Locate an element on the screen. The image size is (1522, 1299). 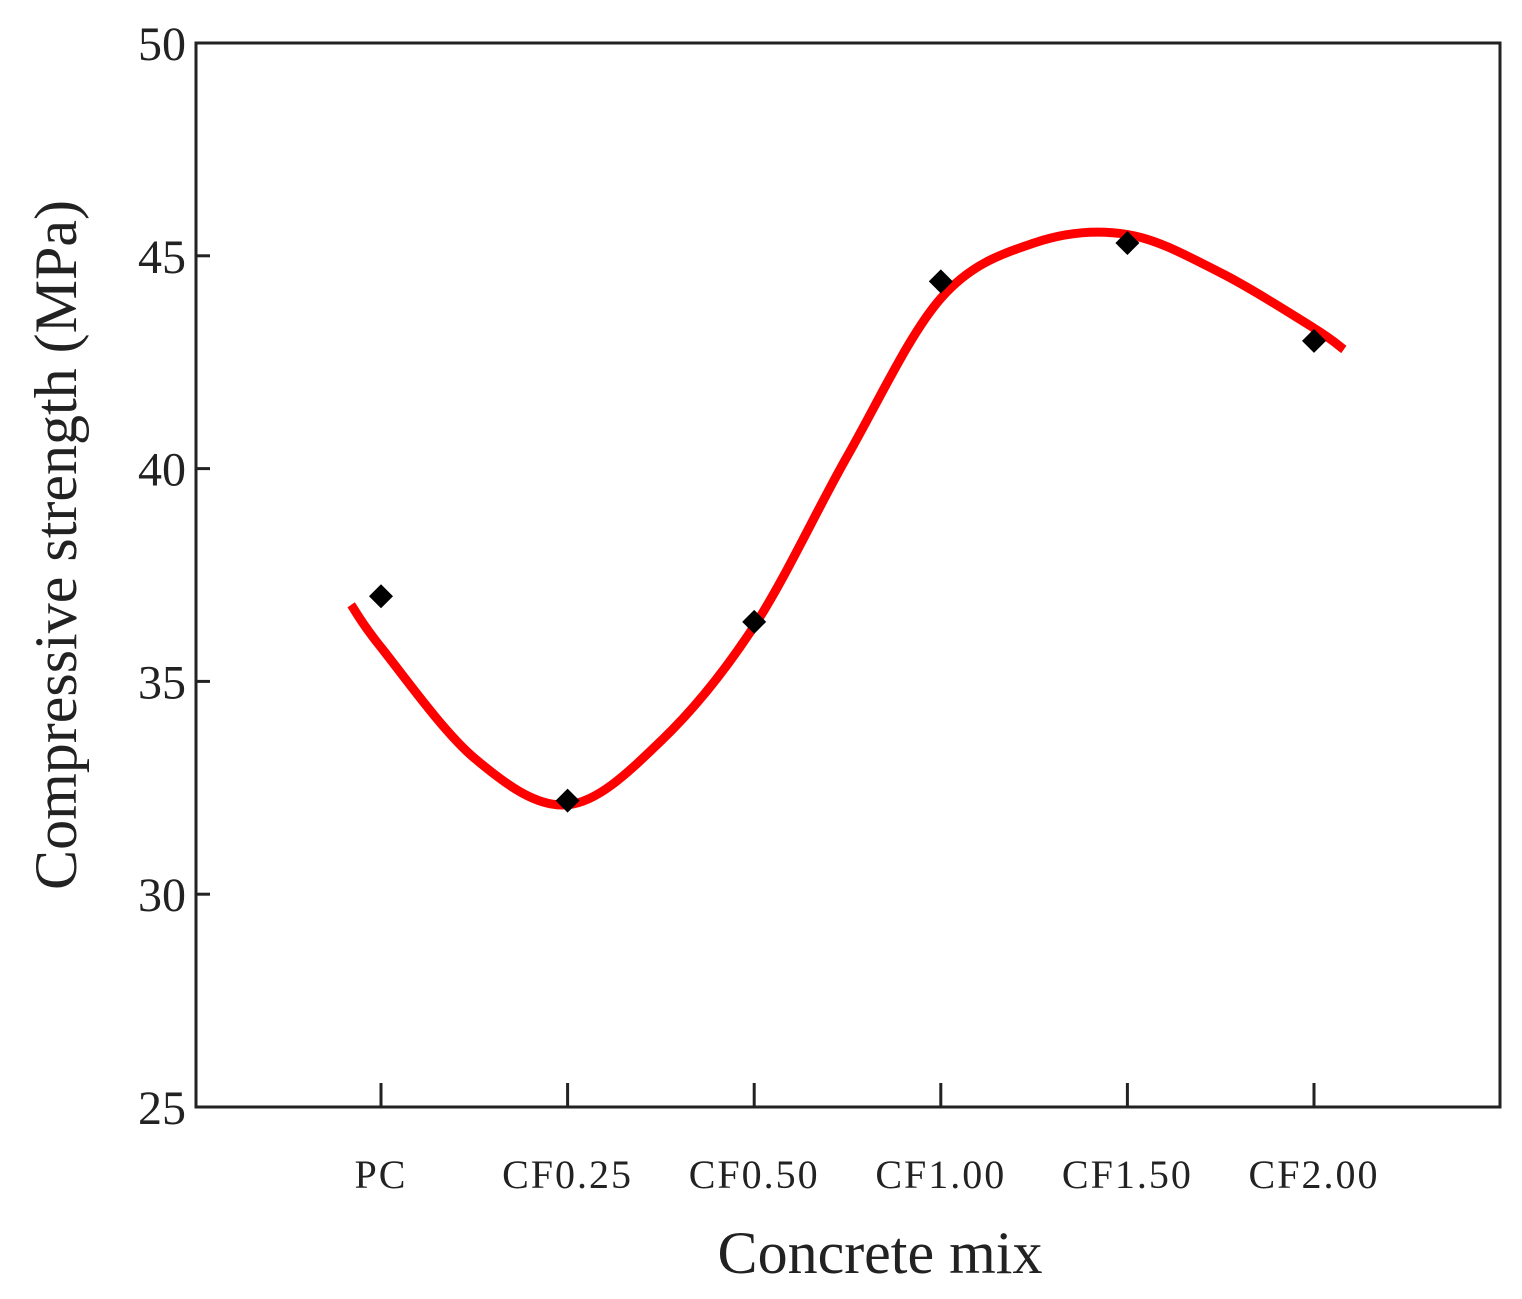
y-tick-label: 45 is located at coordinates (162, 257).